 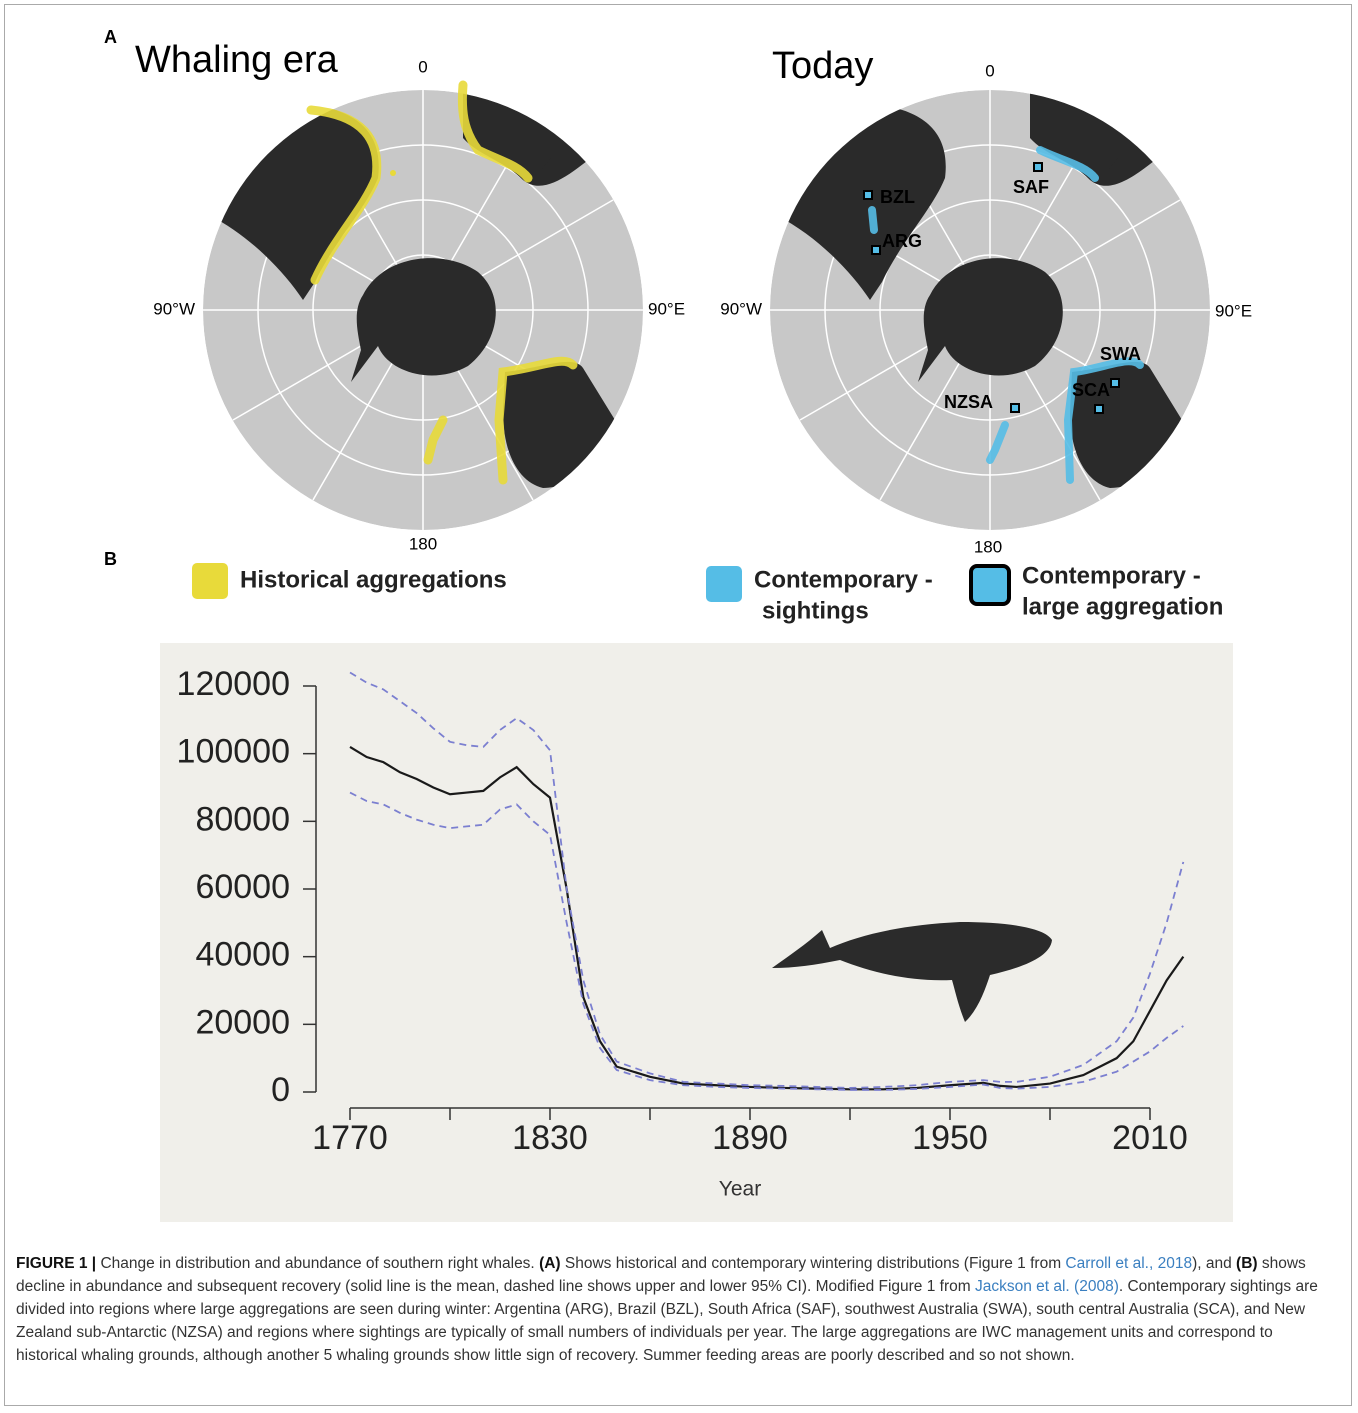 What do you see at coordinates (110, 559) in the screenshot?
I see `panel-label: B` at bounding box center [110, 559].